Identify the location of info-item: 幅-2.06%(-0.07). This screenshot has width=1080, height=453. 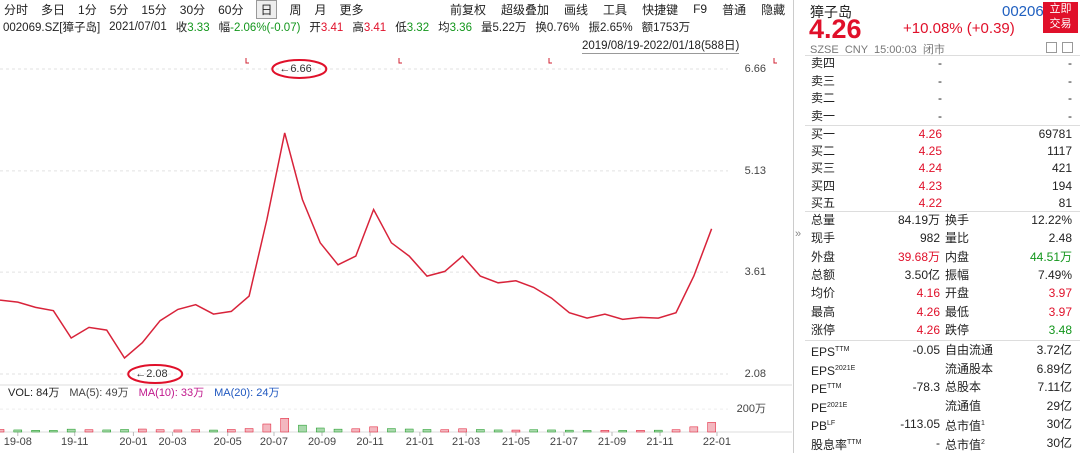
(260, 27).